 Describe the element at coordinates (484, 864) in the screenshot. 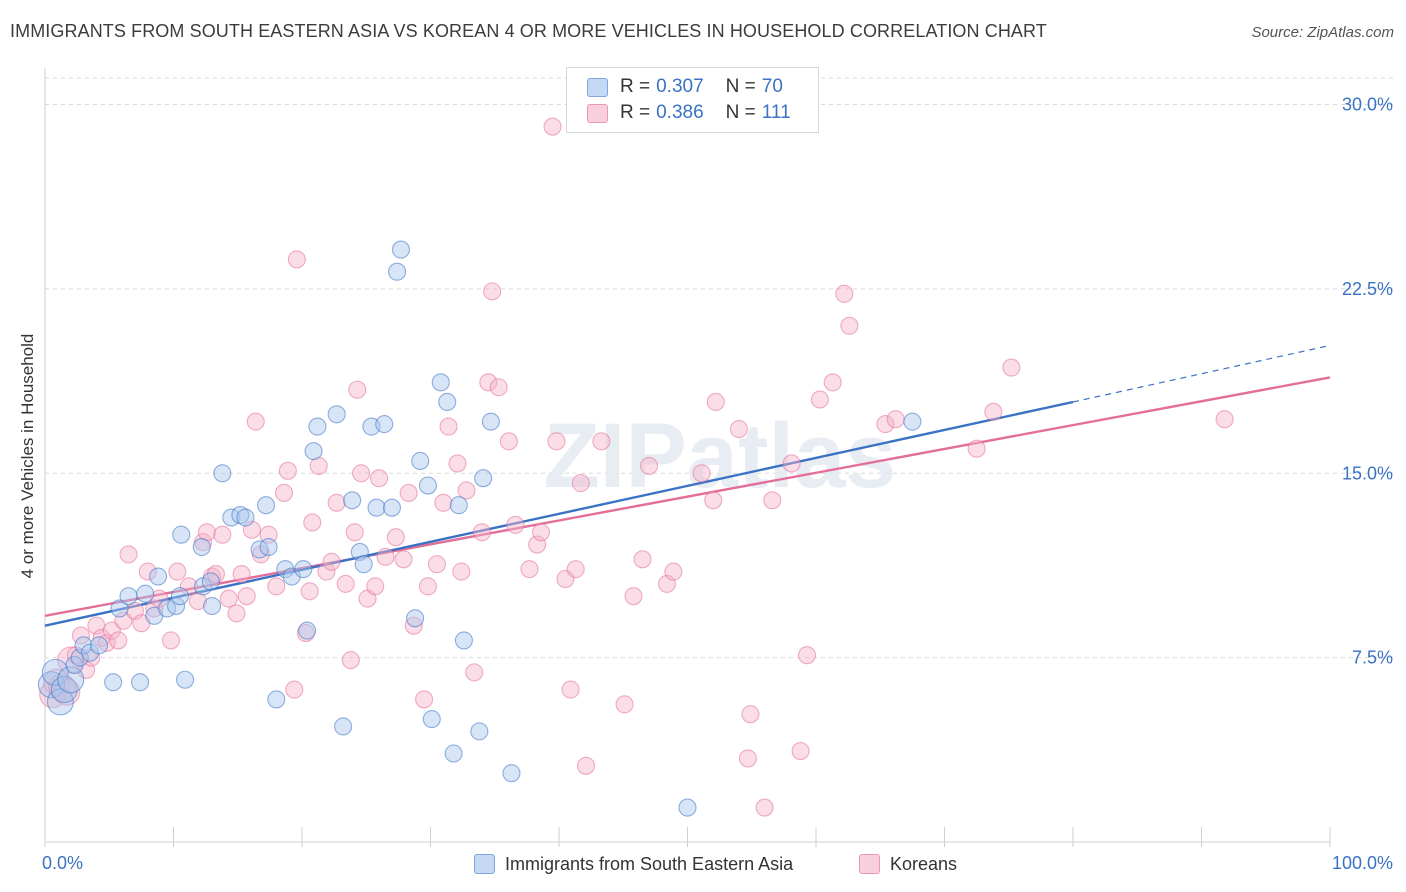

I see `bottom-legend-swatch-blue` at that location.